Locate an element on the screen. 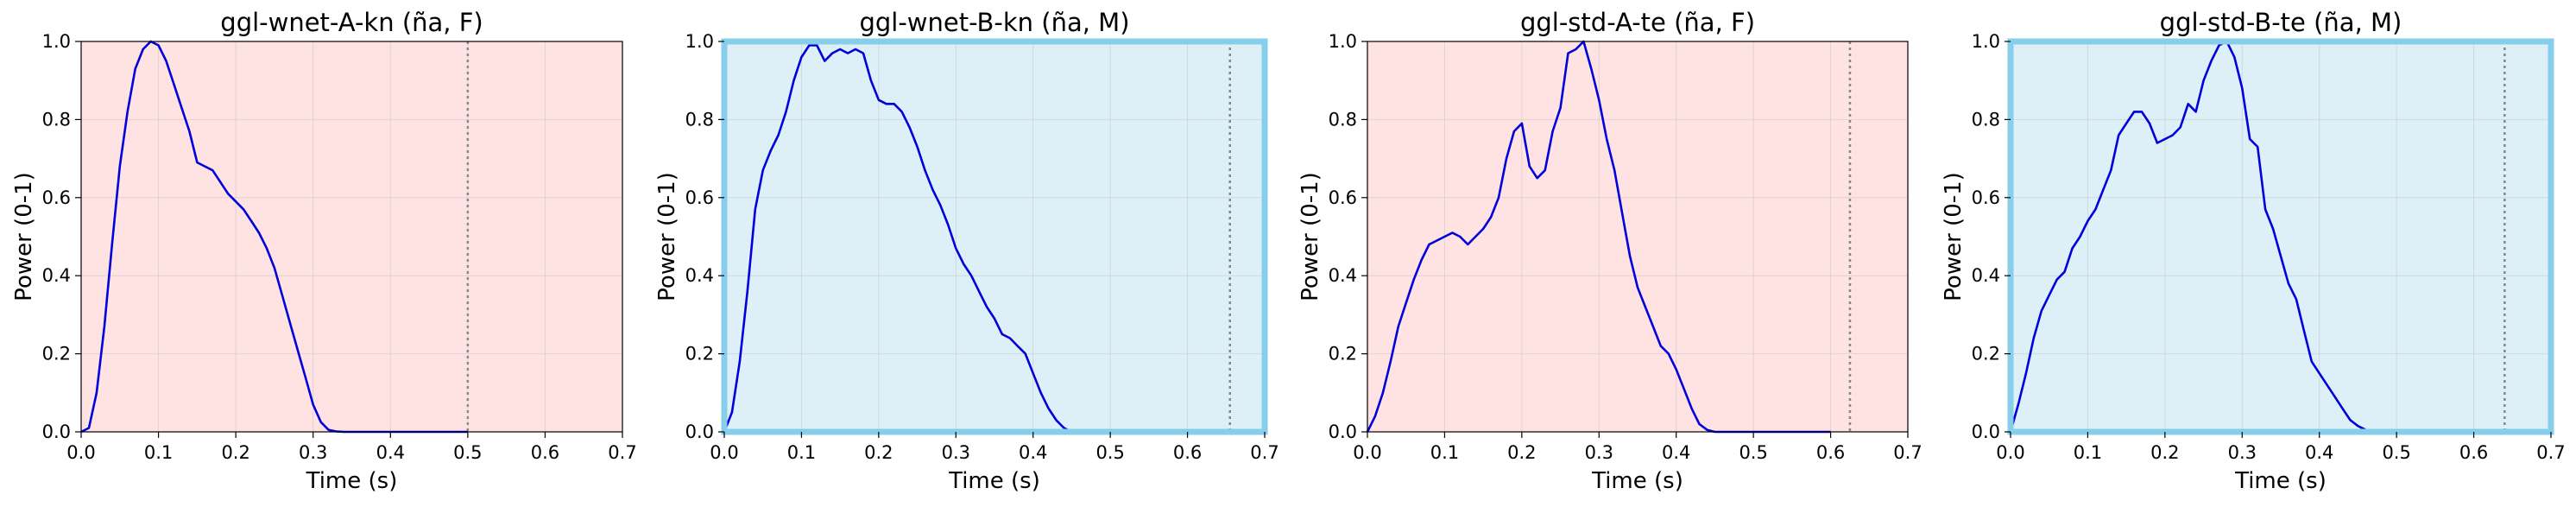  chart-title: ggl-std-A-te (ña, F) is located at coordinates (1637, 22).